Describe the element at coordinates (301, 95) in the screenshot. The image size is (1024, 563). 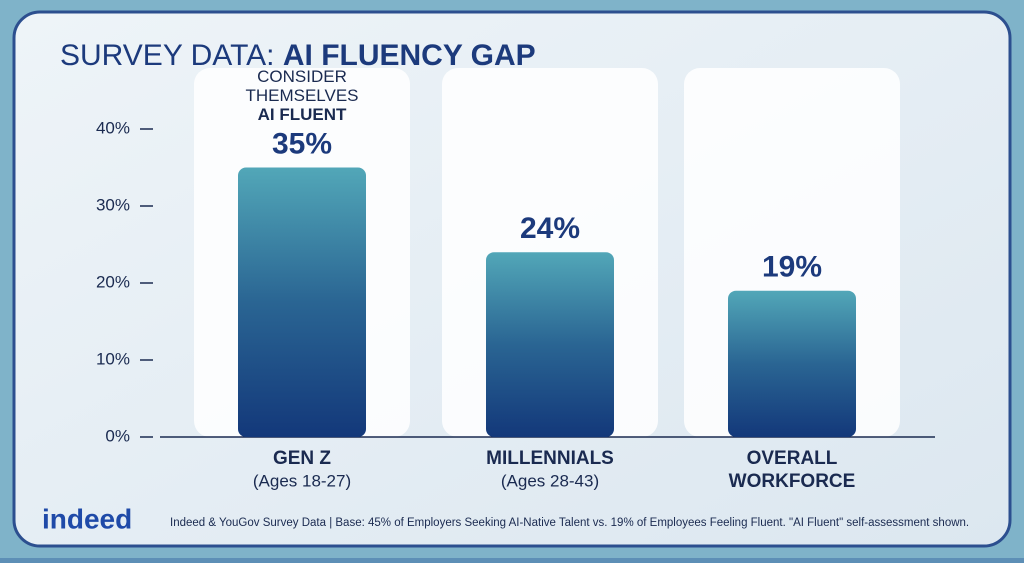
I see `annotation: THEMSELVES` at that location.